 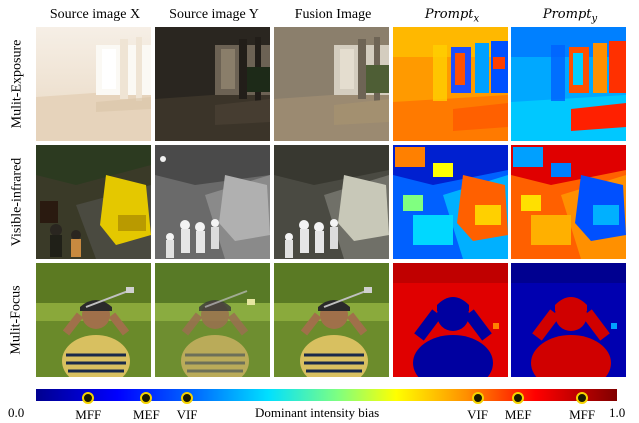 I want to click on row-header-focus-label: Mulit-Focus, so click(x=17, y=320).